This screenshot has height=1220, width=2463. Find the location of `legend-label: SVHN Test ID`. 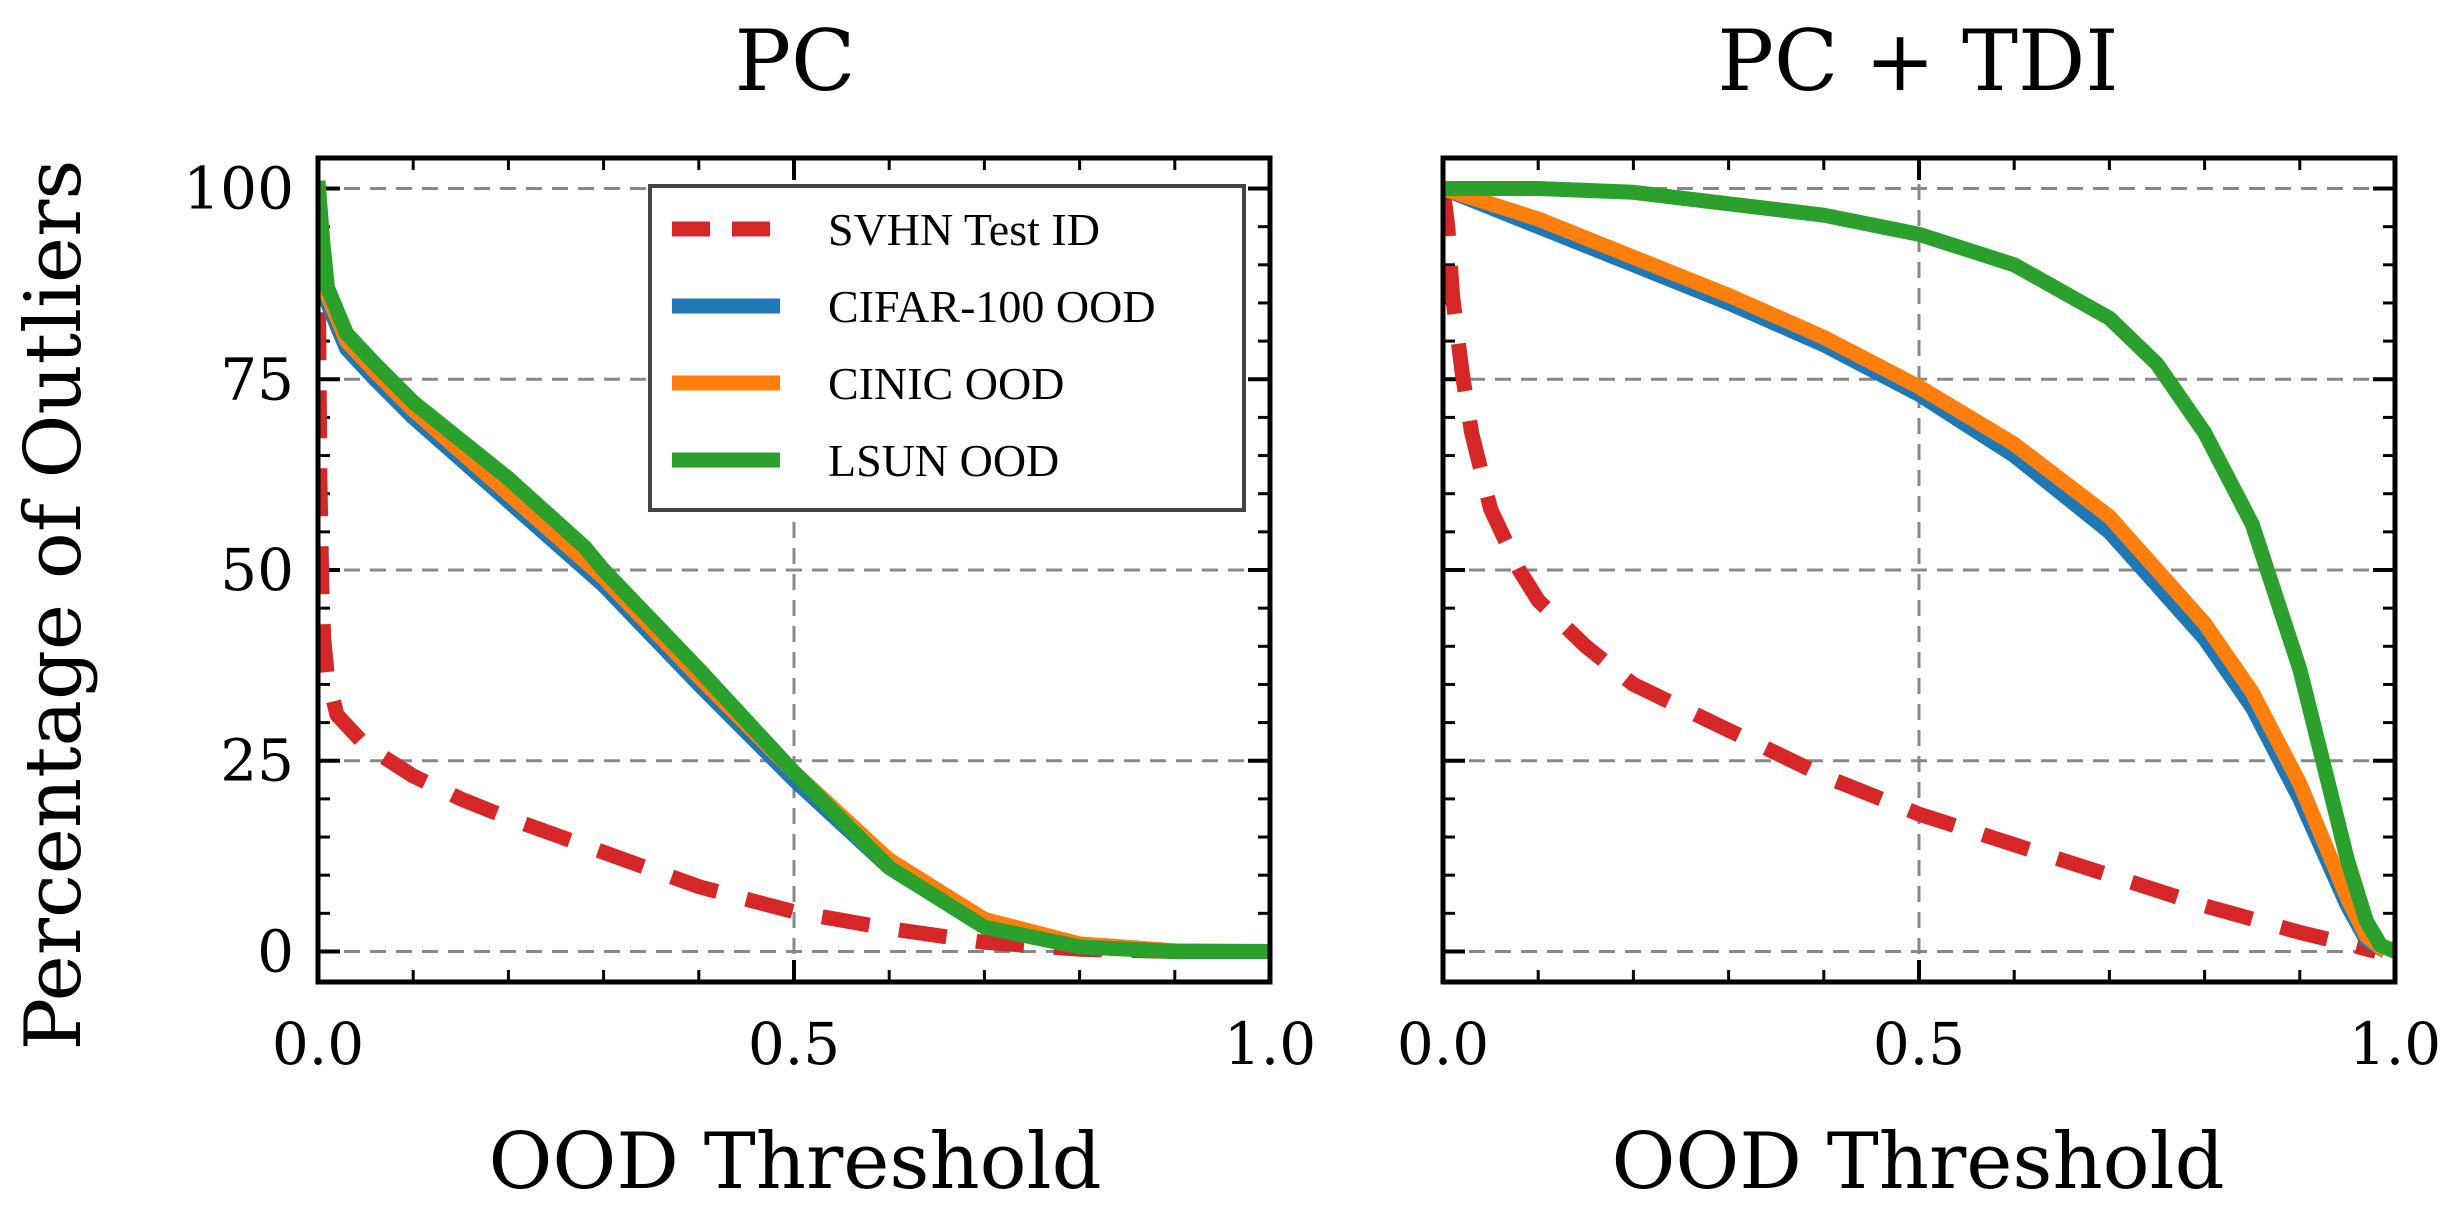

legend-label: SVHN Test ID is located at coordinates (964, 229).